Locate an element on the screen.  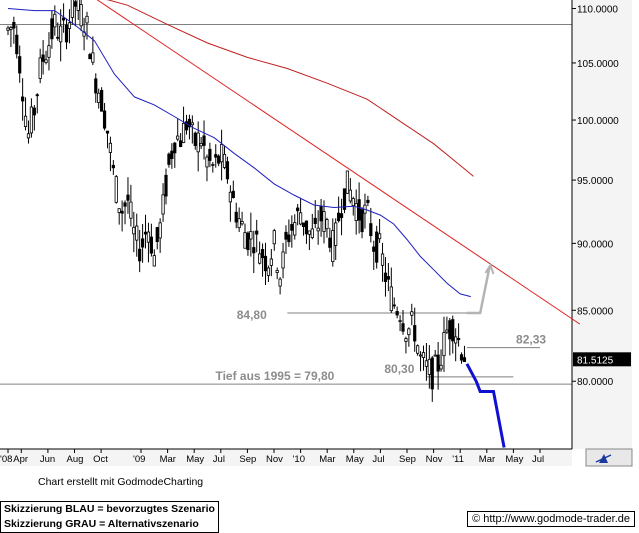
level-label: 84,80 is located at coordinates (252, 315).